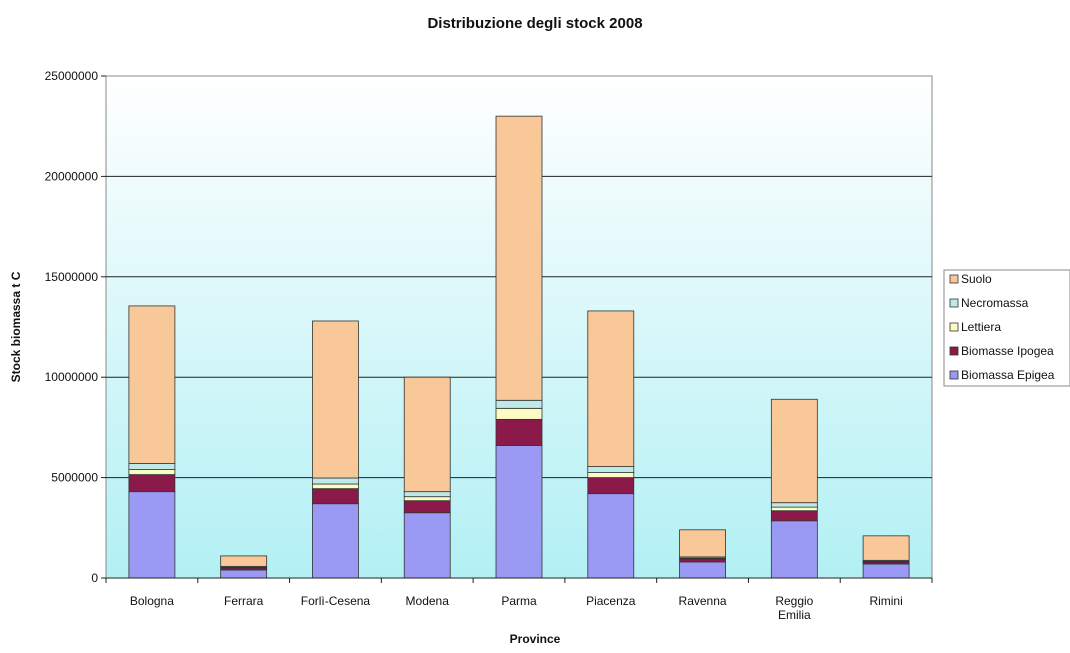  I want to click on legend-box, so click(1006, 328).